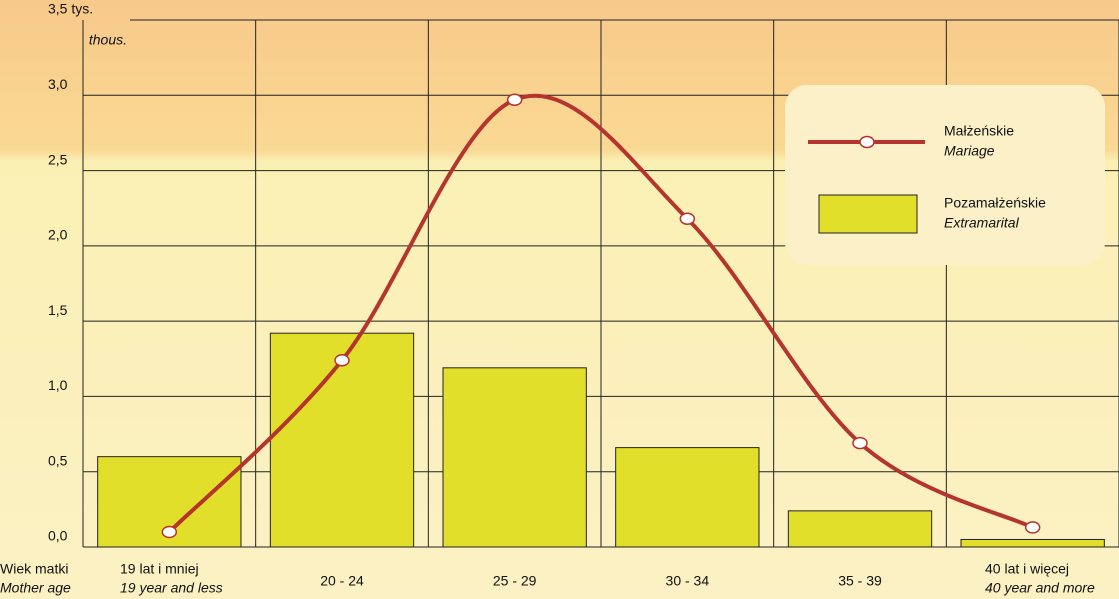 This screenshot has height=599, width=1119. I want to click on x-tick-label-en: 40 year and more, so click(1040, 588).